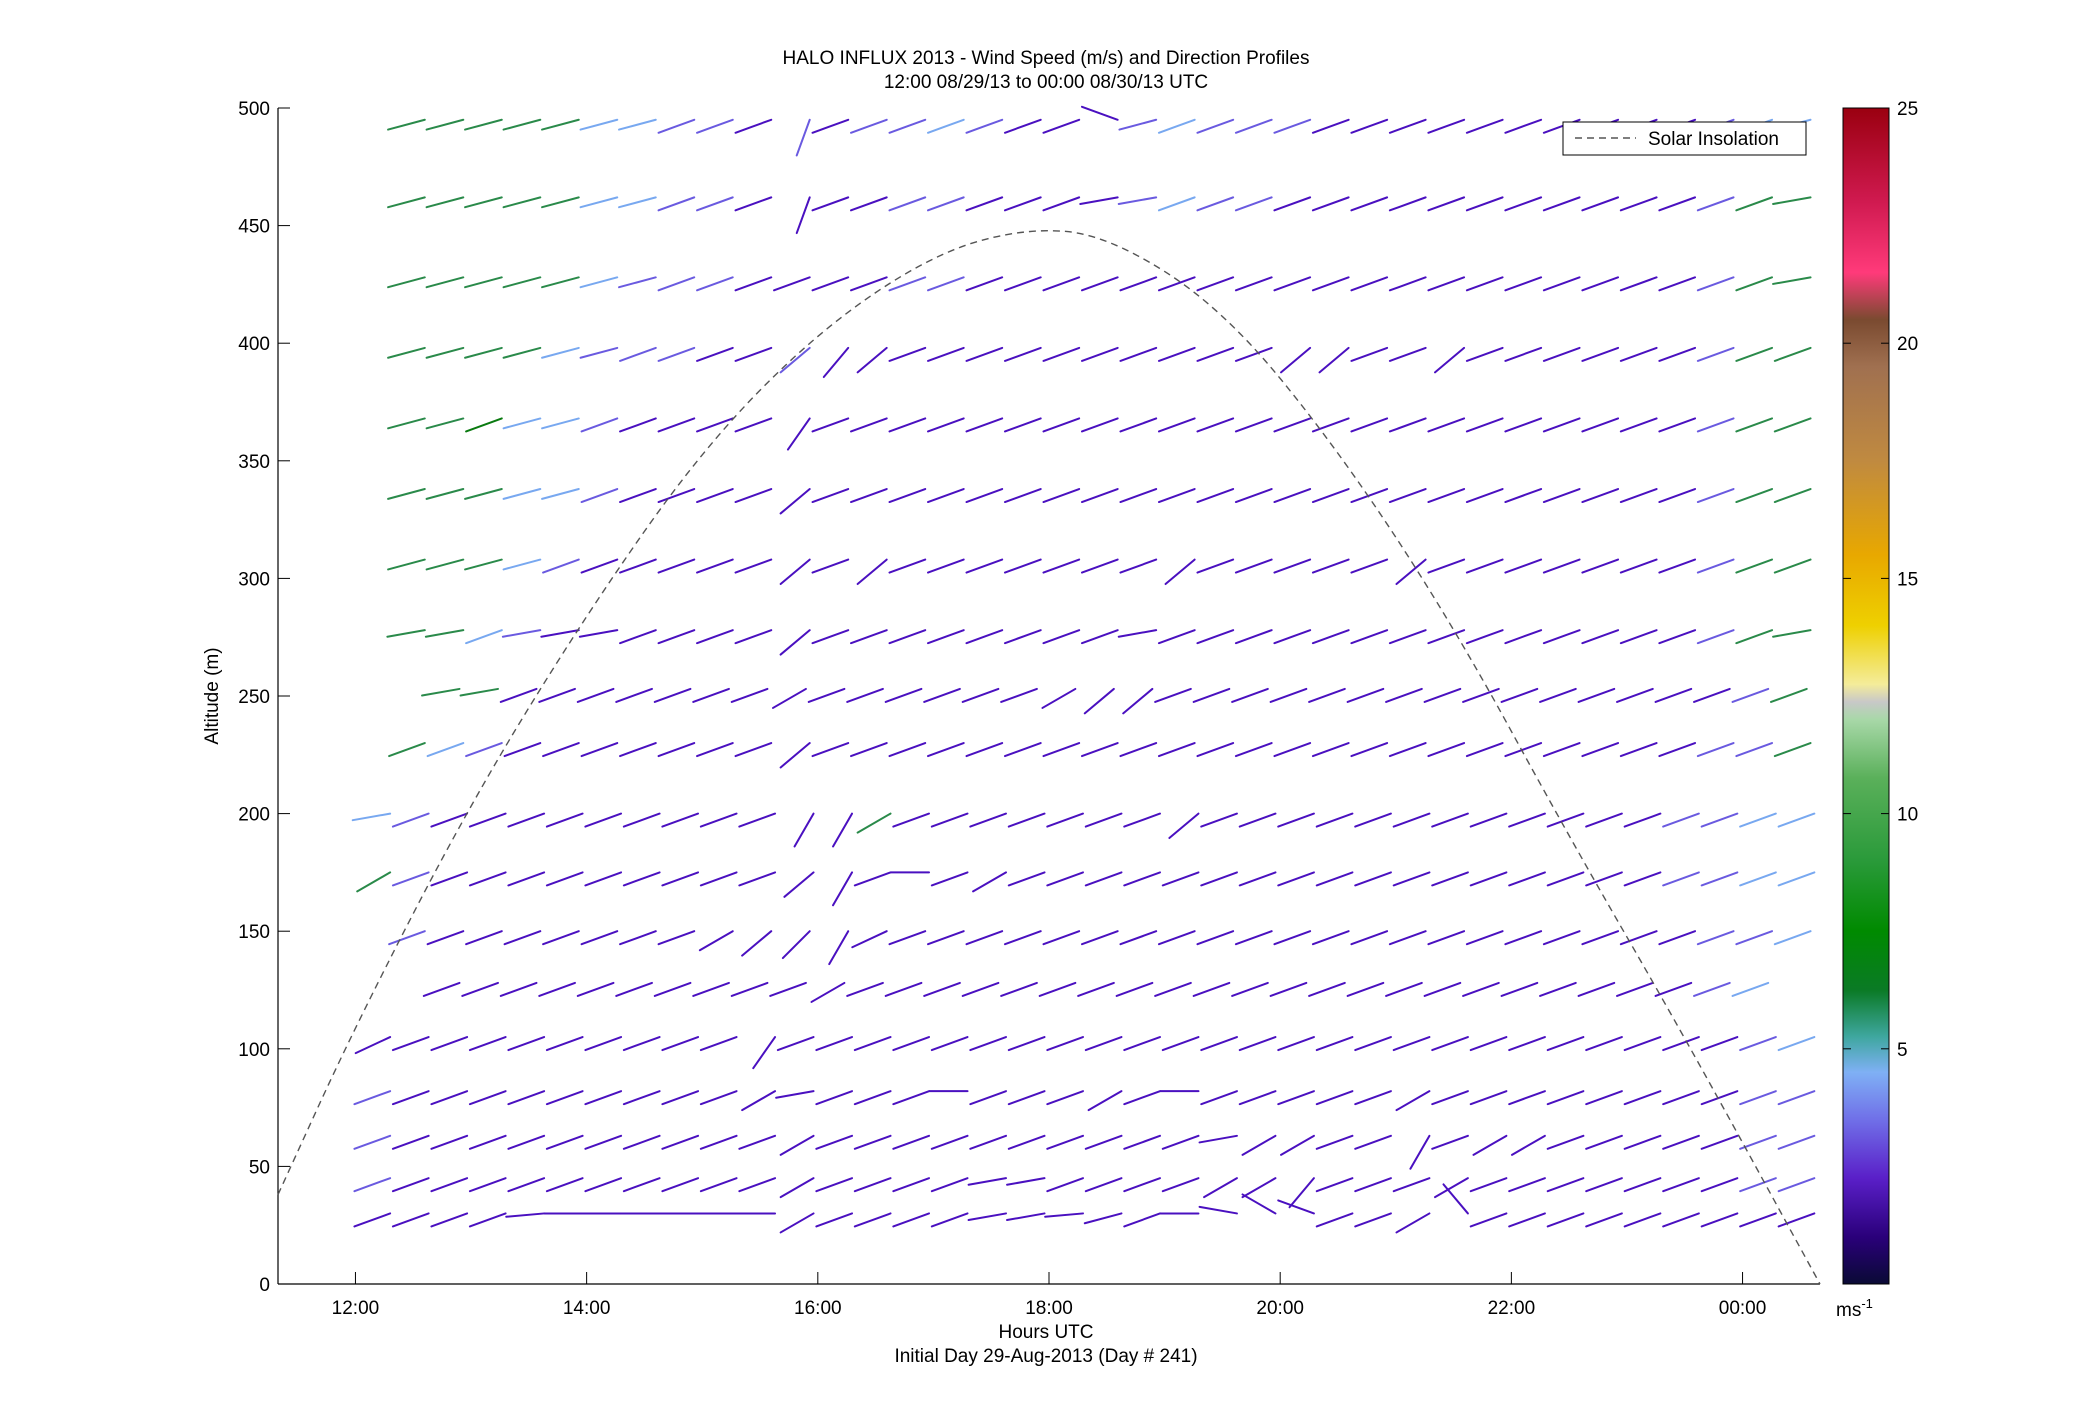 The width and height of the screenshot is (2098, 1425). What do you see at coordinates (356, 1308) in the screenshot?
I see `x-tick-label: 12:00` at bounding box center [356, 1308].